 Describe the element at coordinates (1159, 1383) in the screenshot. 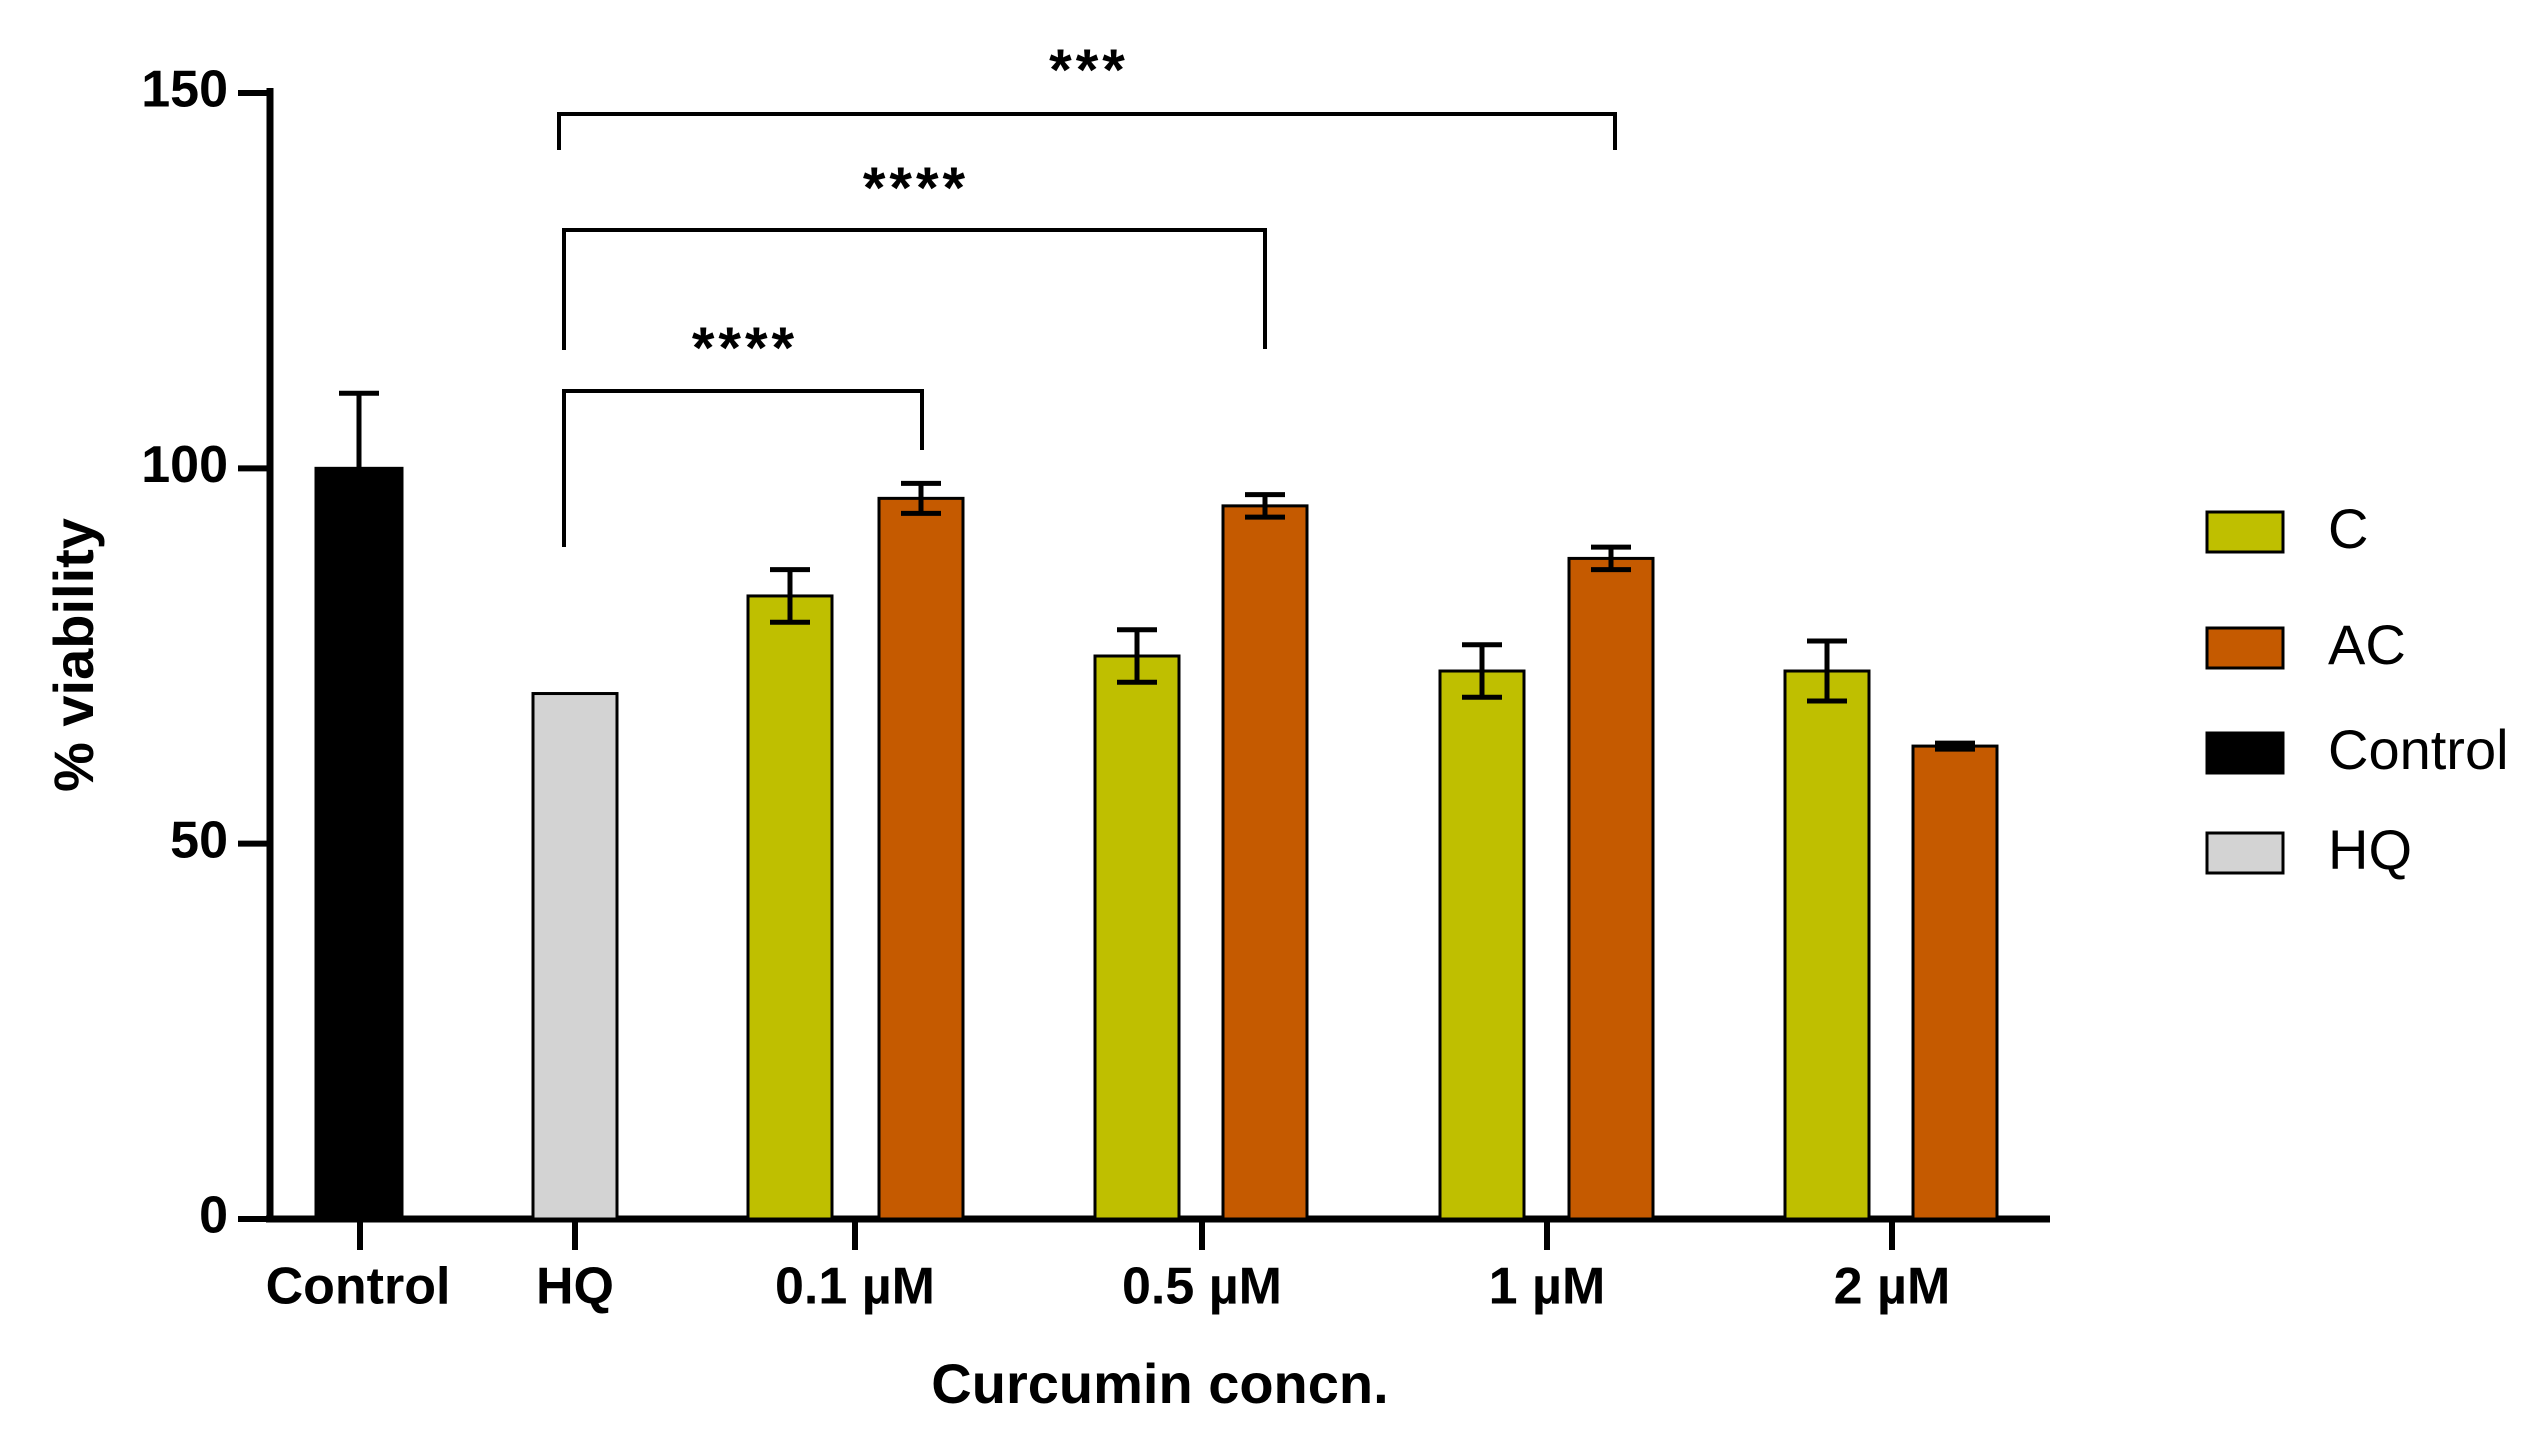

I see `x-axis-title: Curcumin concn.` at that location.